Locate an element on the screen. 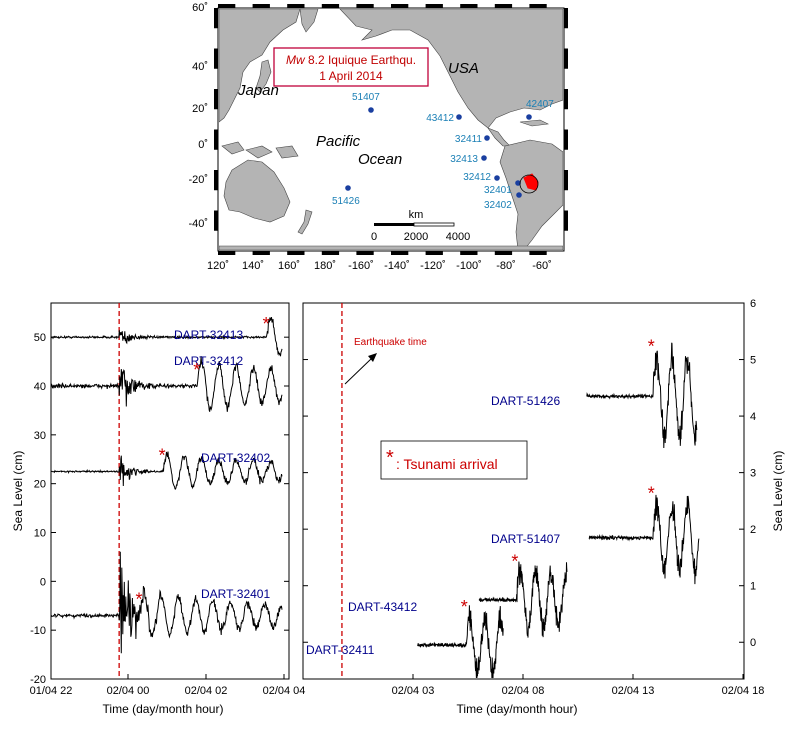 Image resolution: width=800 pixels, height=729 pixels. lat-tick-label: -20˚ is located at coordinates (198, 180).